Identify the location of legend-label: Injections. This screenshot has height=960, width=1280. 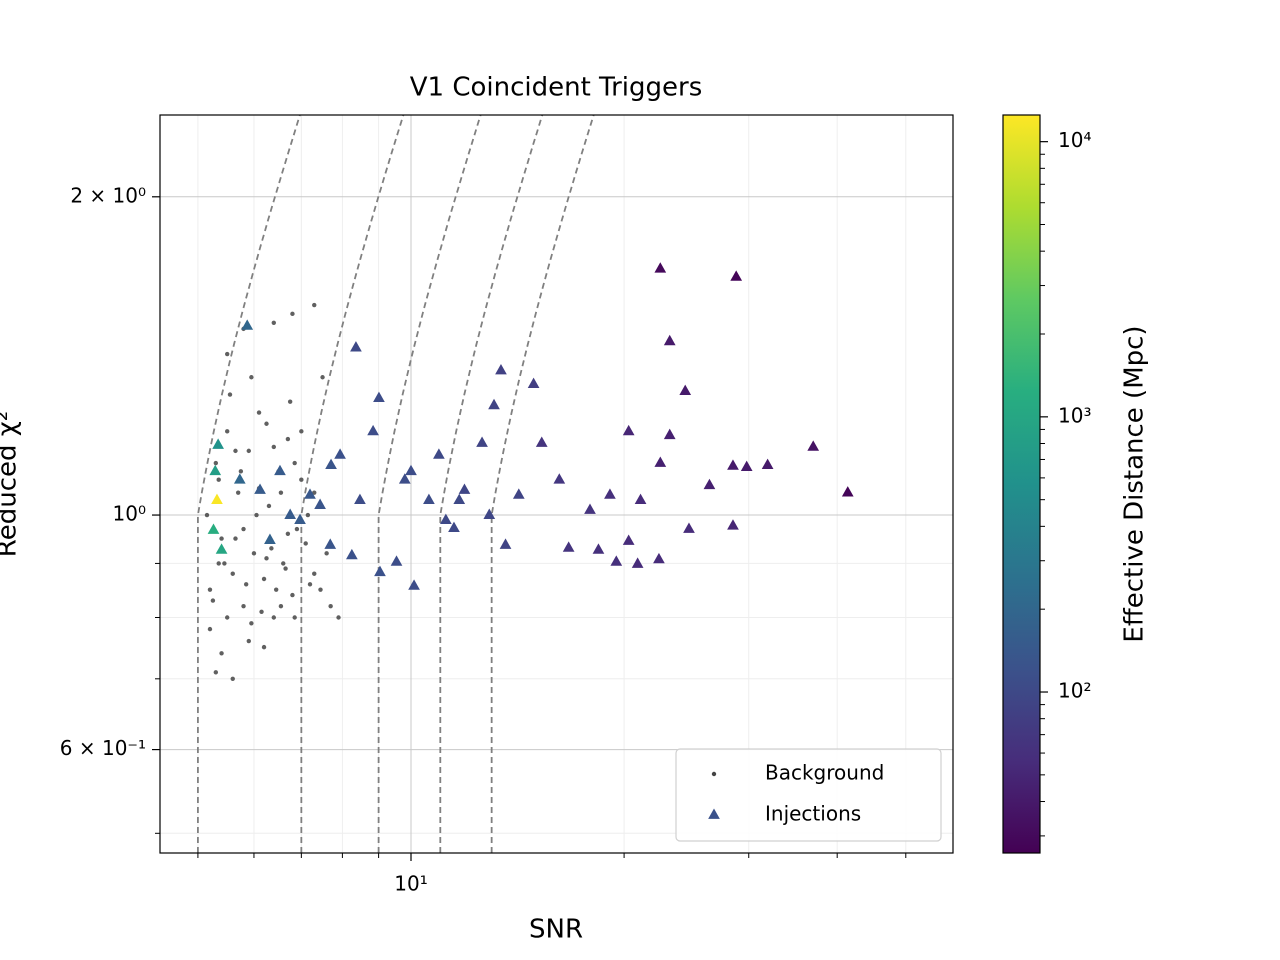
(813, 814).